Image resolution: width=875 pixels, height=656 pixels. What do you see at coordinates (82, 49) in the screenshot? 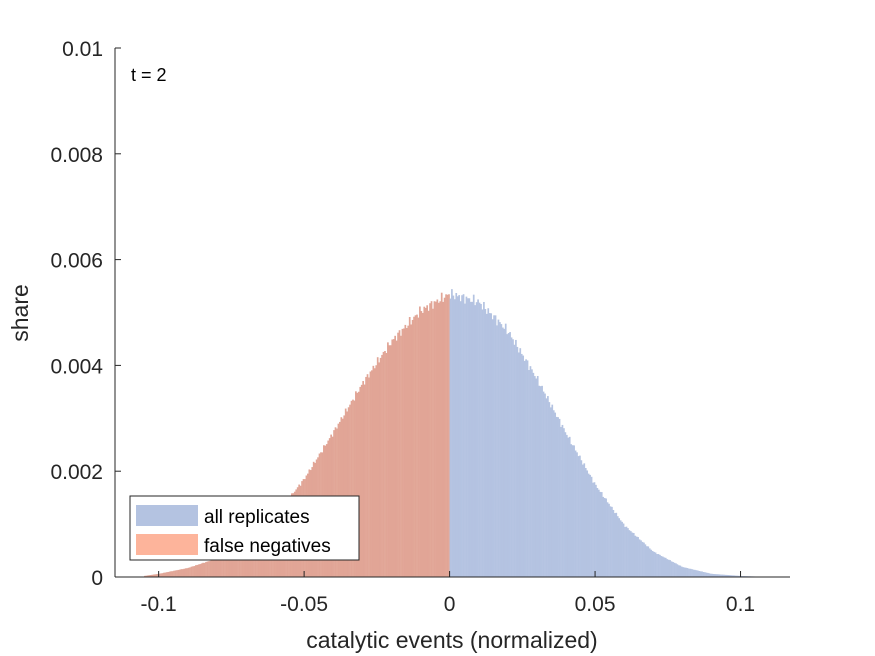
I see `y-tick-label: 0.01` at bounding box center [82, 49].